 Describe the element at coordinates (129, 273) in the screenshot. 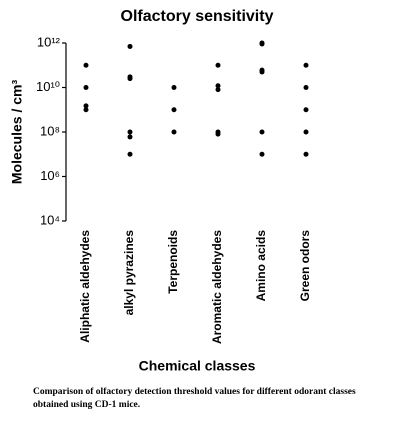

I see `x-tick-label: alkyl pyrazines` at that location.